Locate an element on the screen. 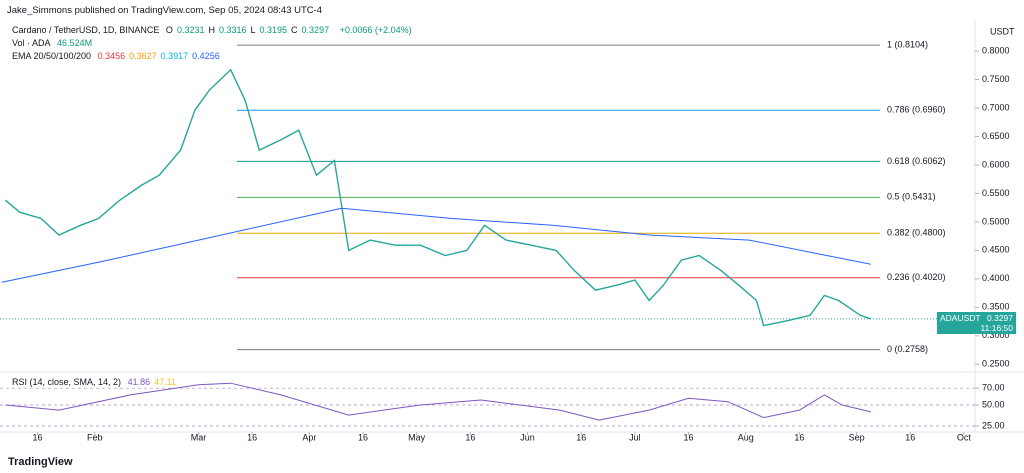  ema-values: 0.3456 0.3627 0.3917 0.4256 is located at coordinates (161, 56).